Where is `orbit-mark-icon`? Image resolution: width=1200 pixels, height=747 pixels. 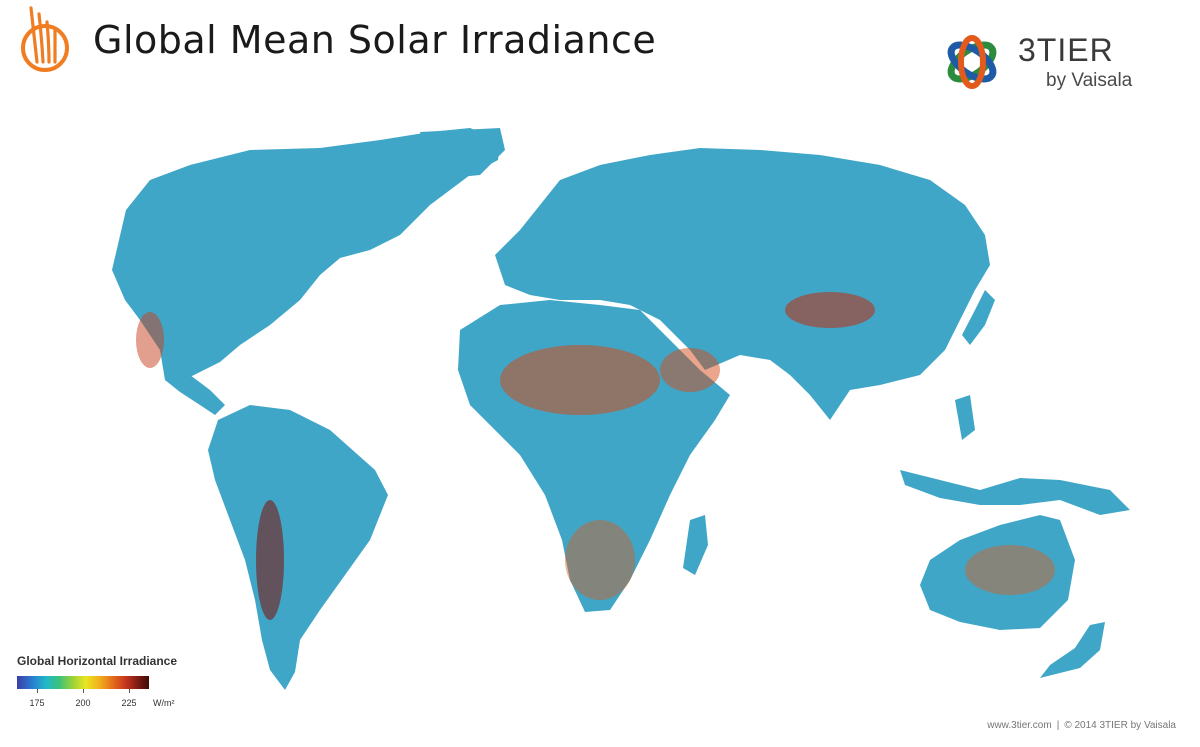 orbit-mark-icon is located at coordinates (972, 62).